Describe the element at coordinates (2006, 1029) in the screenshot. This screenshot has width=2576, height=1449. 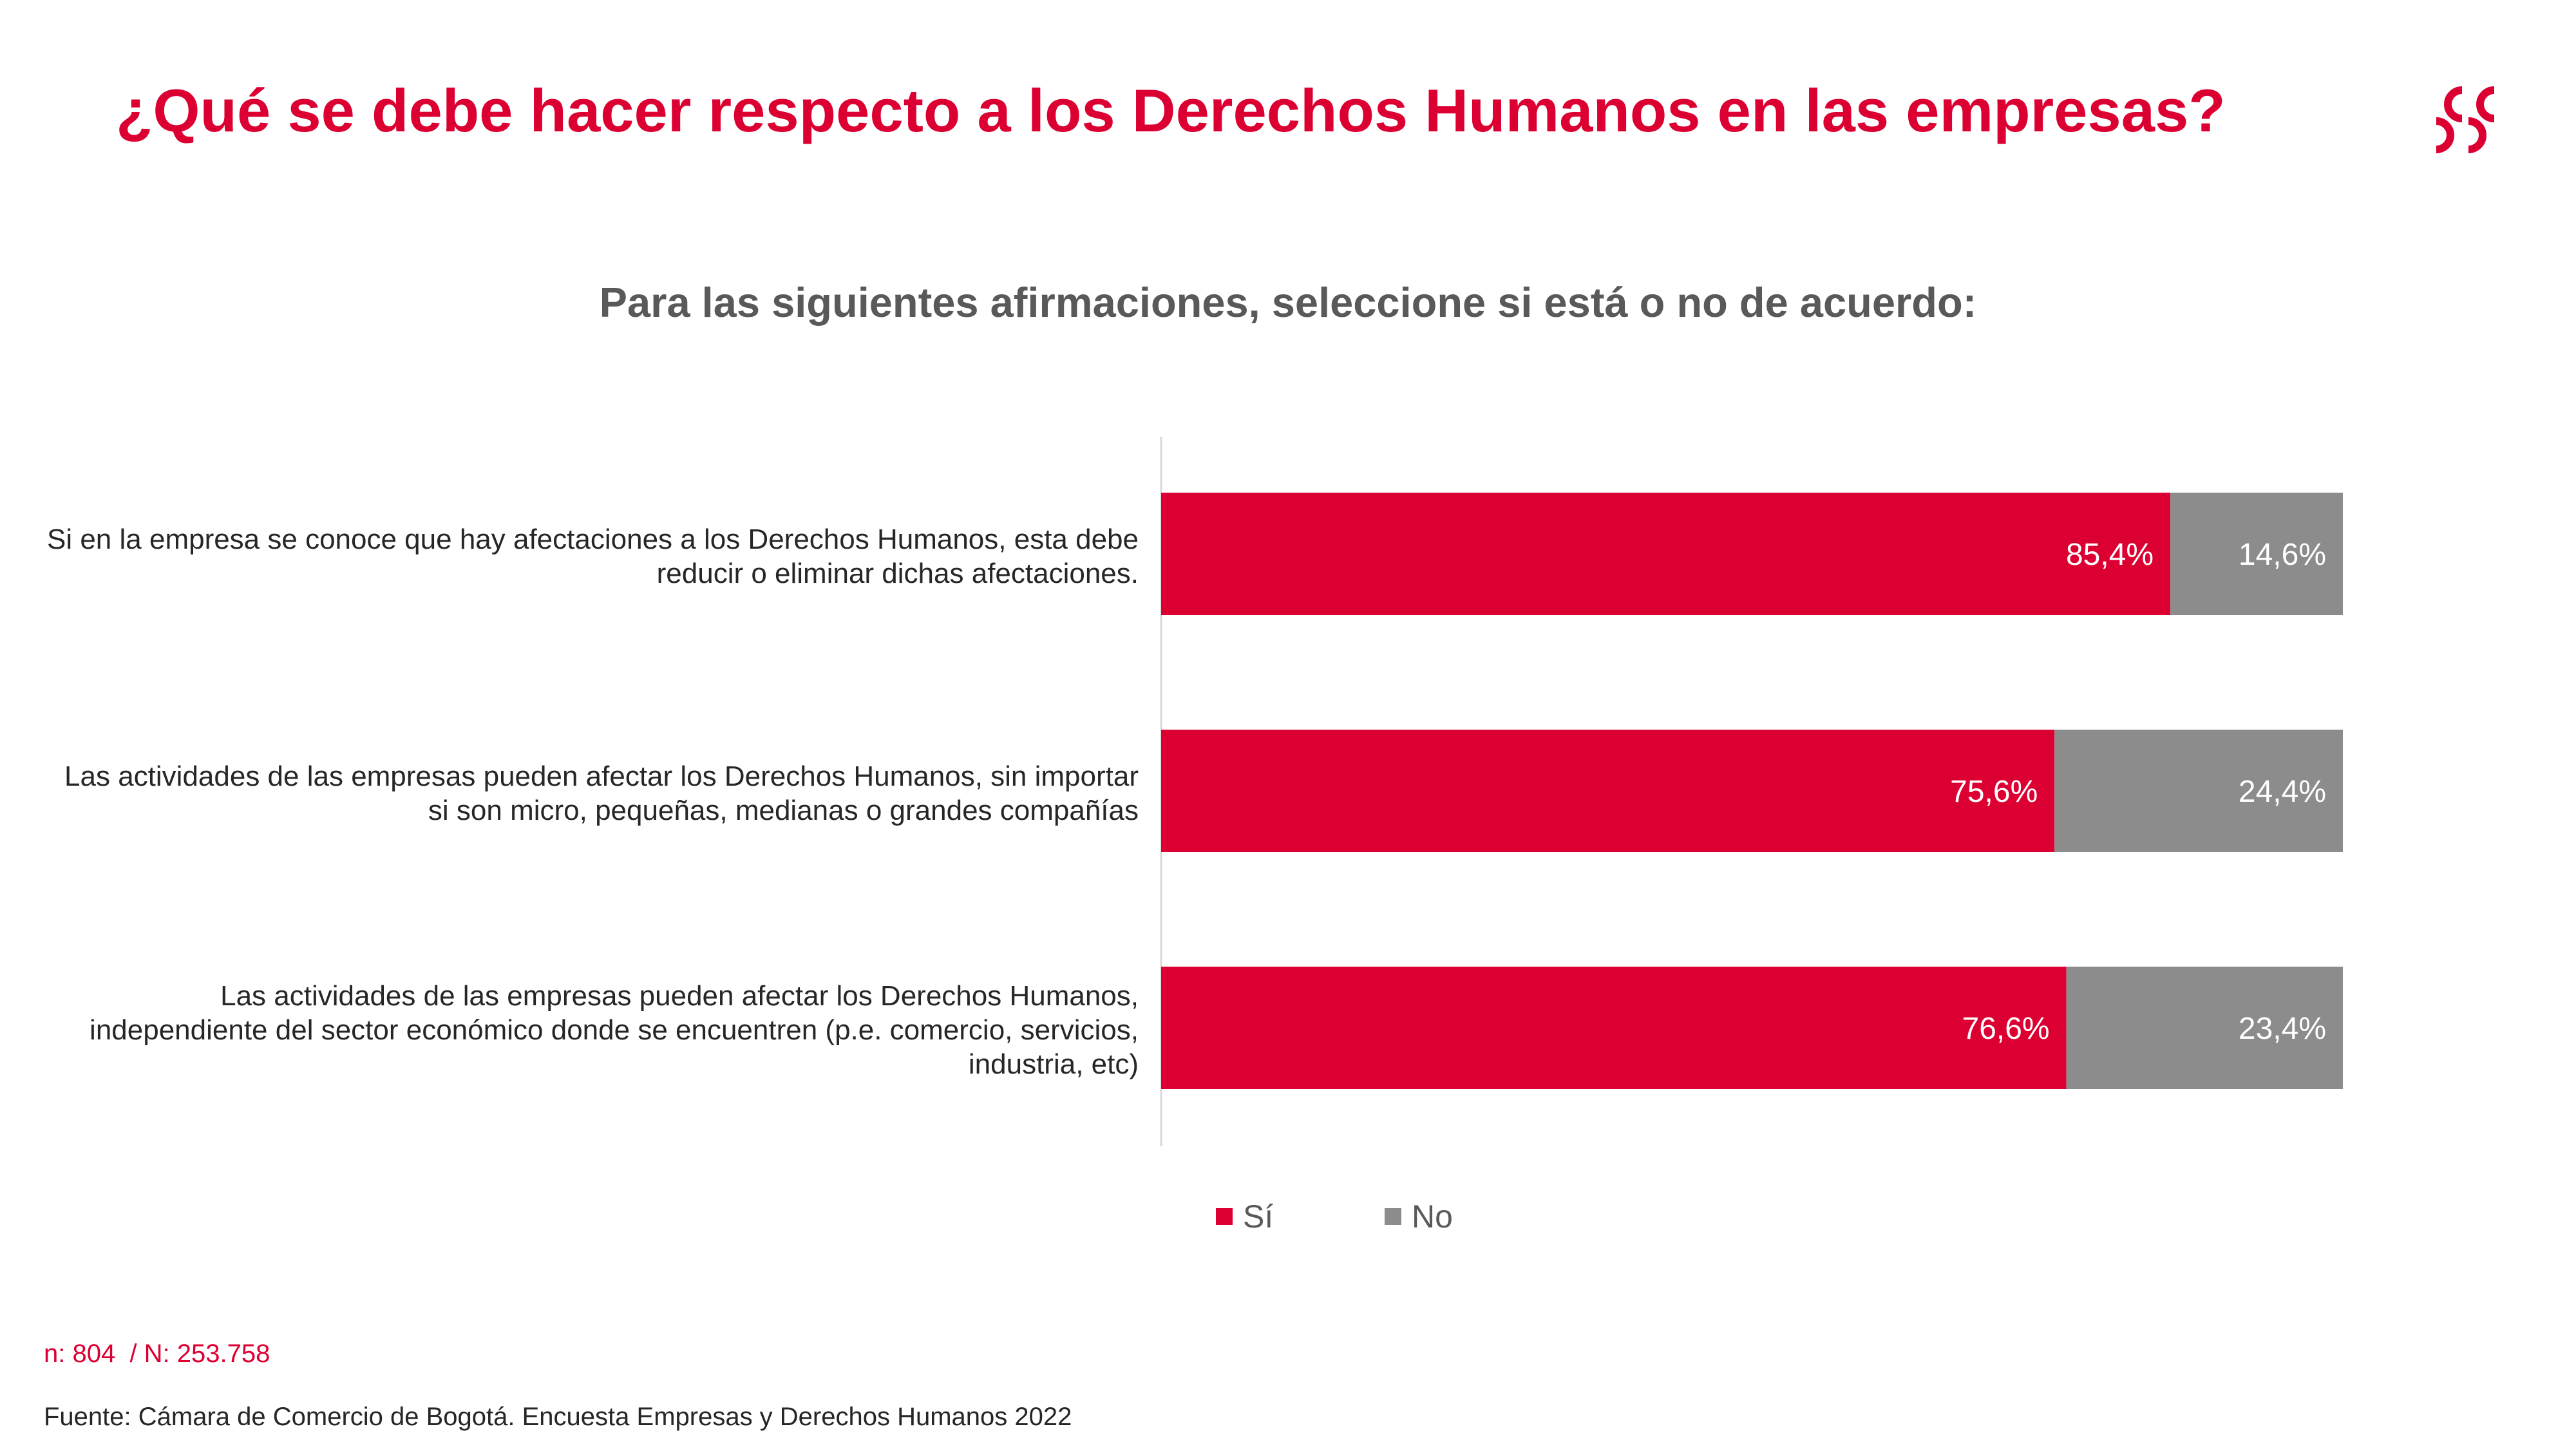
I see `data-label-si-2: 76,6%` at that location.